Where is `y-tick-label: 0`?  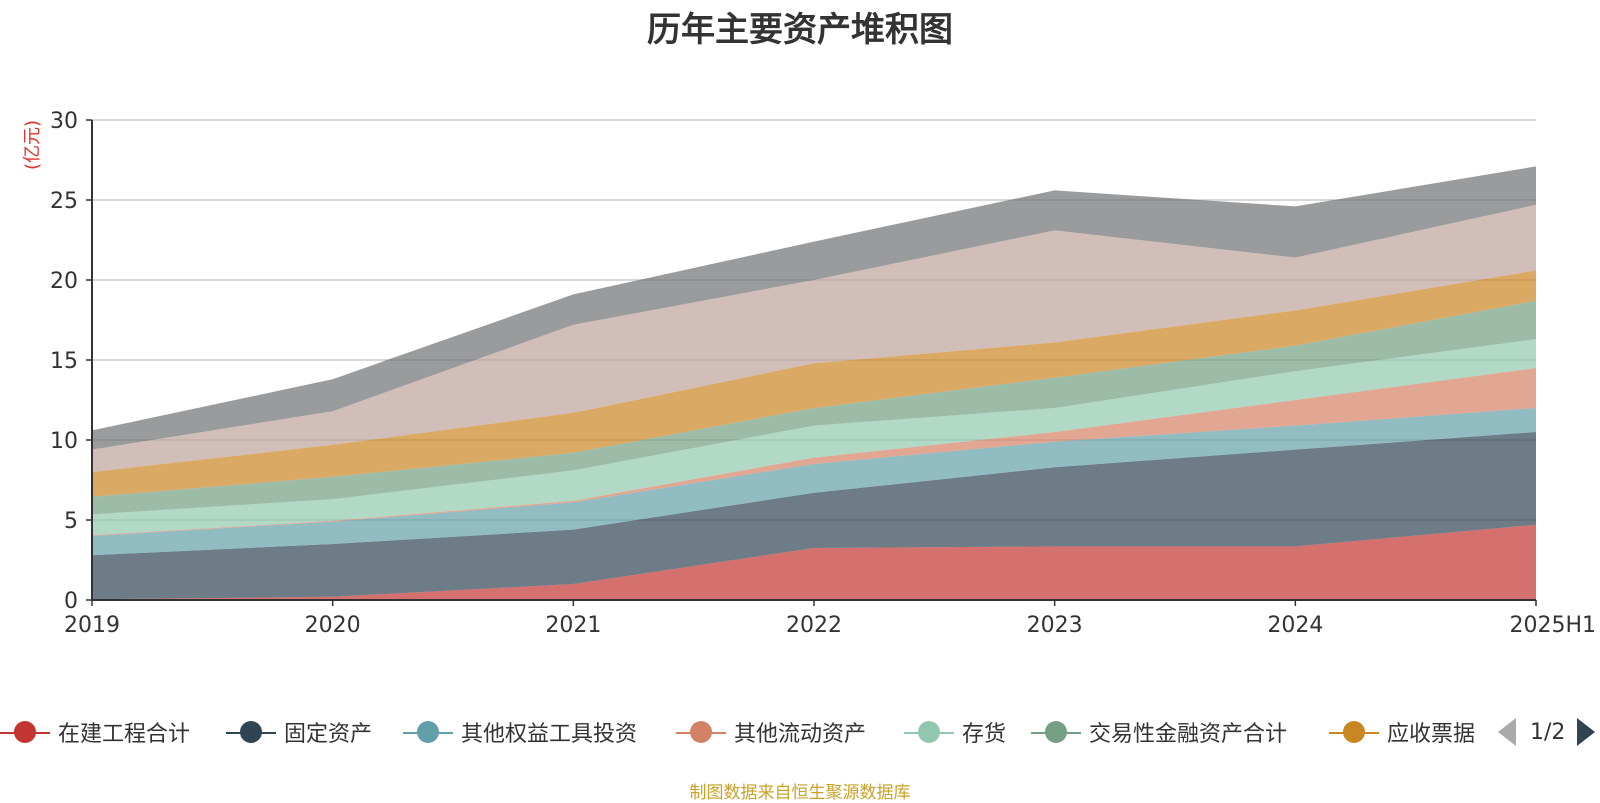
y-tick-label: 0 is located at coordinates (71, 601).